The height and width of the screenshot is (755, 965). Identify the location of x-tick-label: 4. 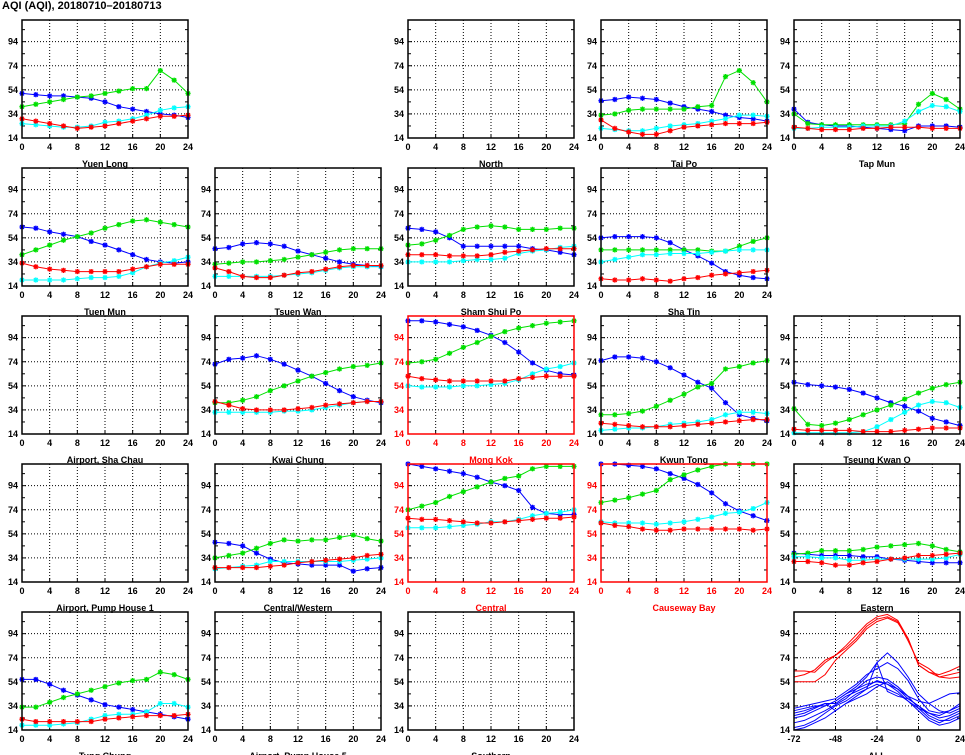
(435, 147).